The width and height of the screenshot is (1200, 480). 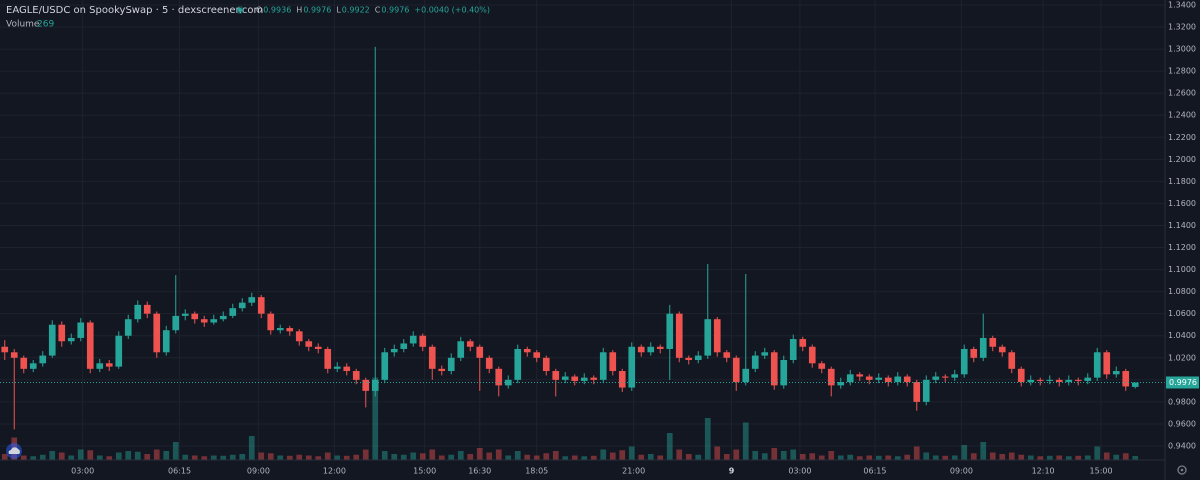 I want to click on x-tick-label: 15:00, so click(x=424, y=471).